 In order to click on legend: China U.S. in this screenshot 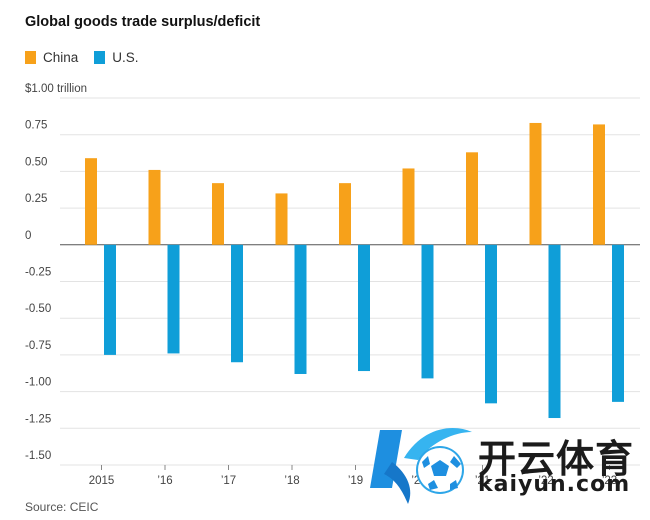, I will do `click(82, 57)`.